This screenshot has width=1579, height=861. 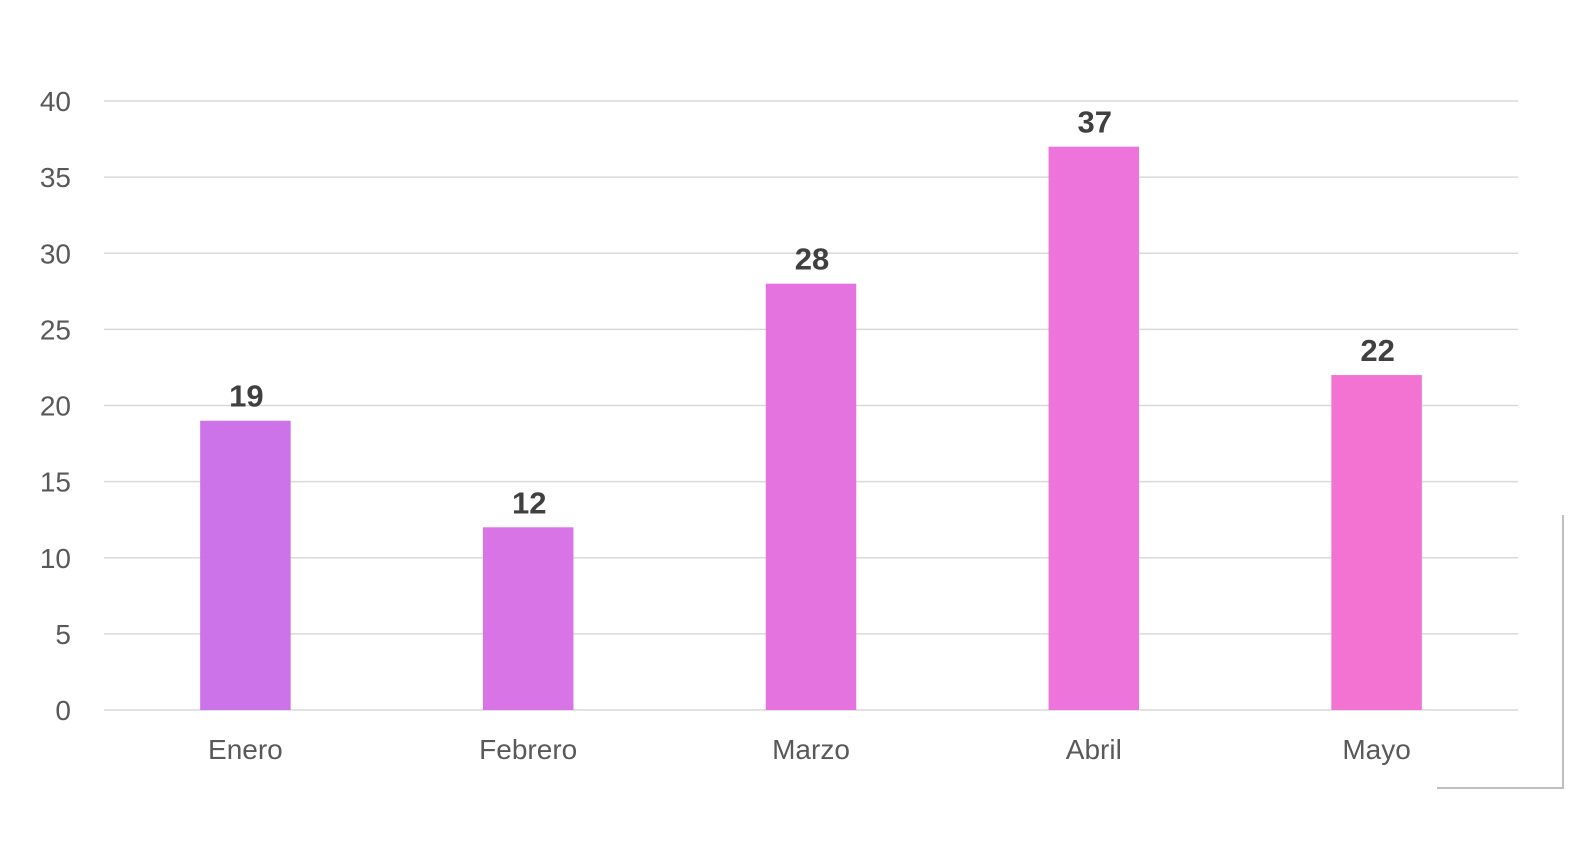 What do you see at coordinates (812, 259) in the screenshot?
I see `data-label: 28` at bounding box center [812, 259].